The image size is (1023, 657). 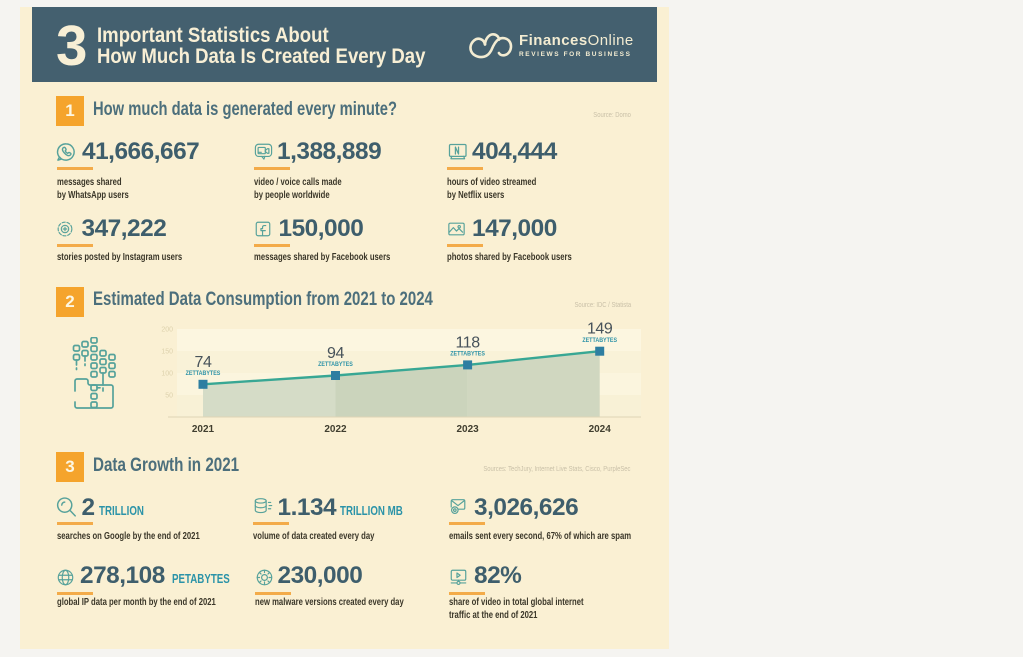 I want to click on svg-text: 2023, so click(x=467, y=429).